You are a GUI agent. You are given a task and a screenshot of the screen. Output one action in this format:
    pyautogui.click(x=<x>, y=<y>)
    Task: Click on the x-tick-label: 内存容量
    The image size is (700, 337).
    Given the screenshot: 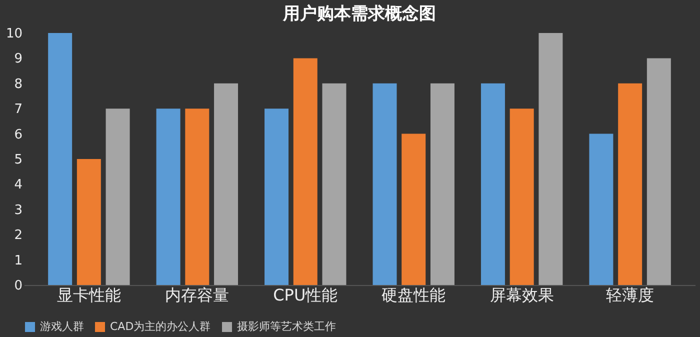 What is the action you would take?
    pyautogui.click(x=197, y=295)
    